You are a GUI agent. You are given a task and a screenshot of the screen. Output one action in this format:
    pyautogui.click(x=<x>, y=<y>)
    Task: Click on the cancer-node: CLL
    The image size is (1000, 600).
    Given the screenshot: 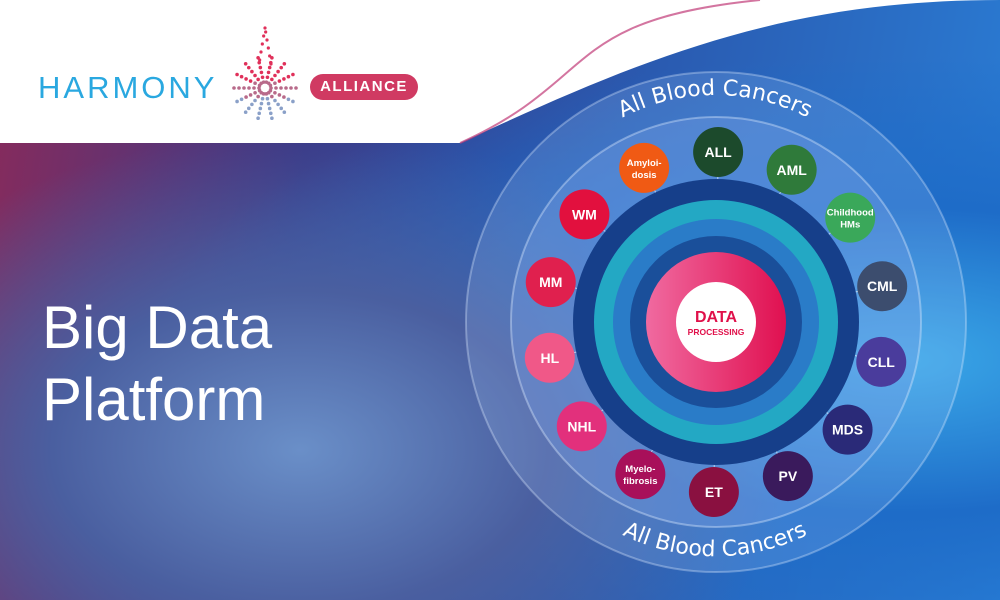 What is the action you would take?
    pyautogui.click(x=881, y=361)
    